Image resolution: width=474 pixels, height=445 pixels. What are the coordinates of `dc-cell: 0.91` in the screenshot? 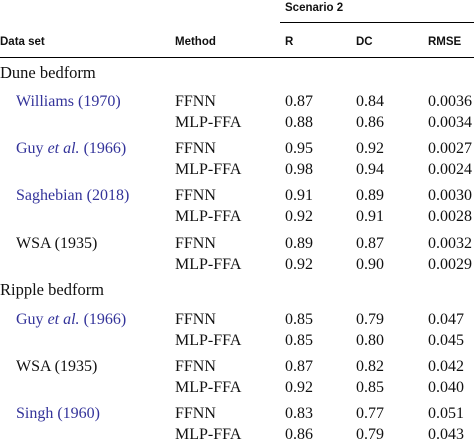 It's located at (370, 216).